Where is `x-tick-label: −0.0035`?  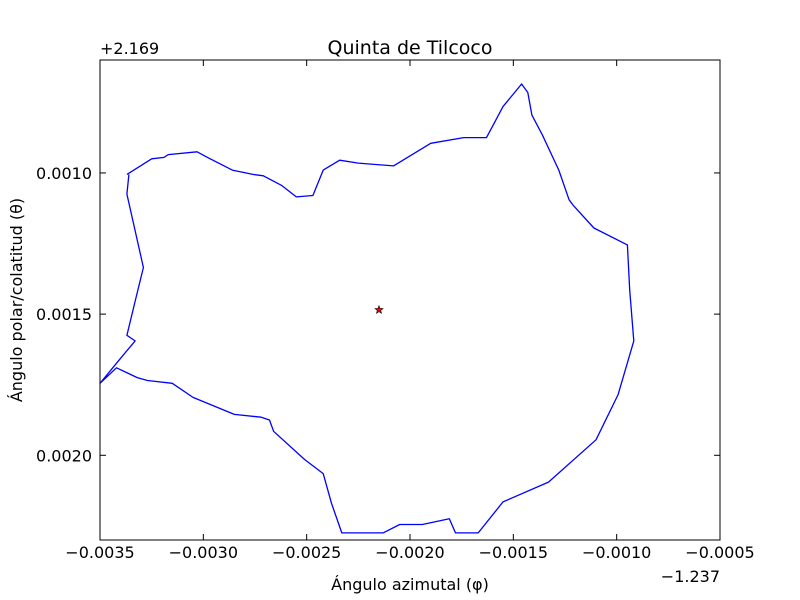
x-tick-label: −0.0035 is located at coordinates (99, 552).